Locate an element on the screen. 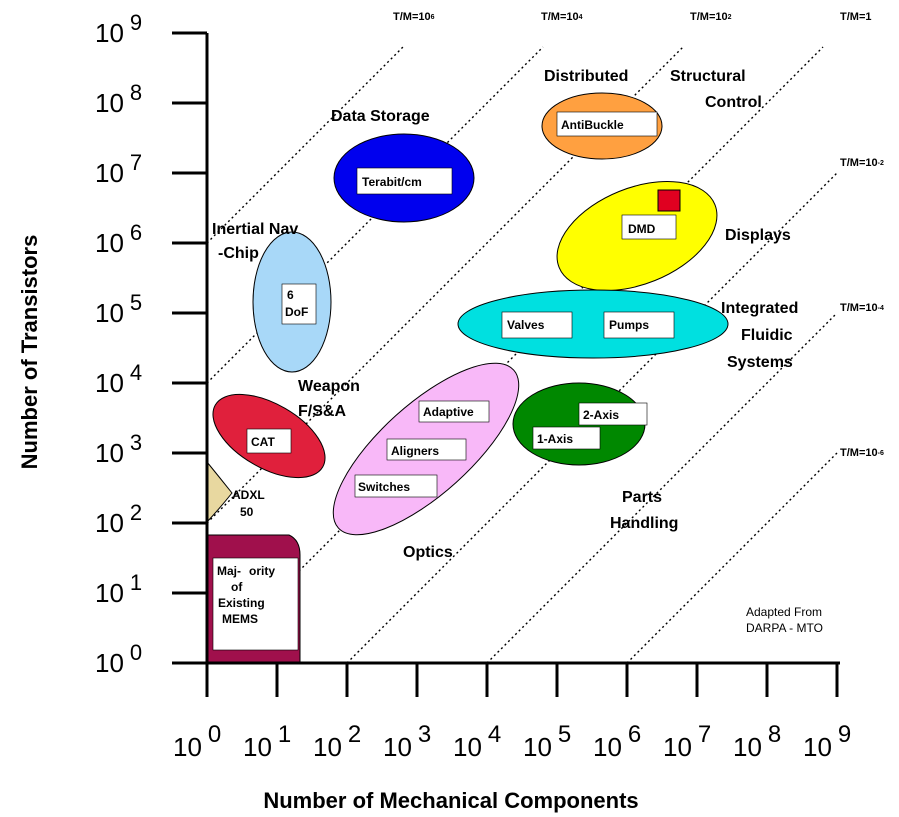  aligners-box: Aligners is located at coordinates (426, 449).